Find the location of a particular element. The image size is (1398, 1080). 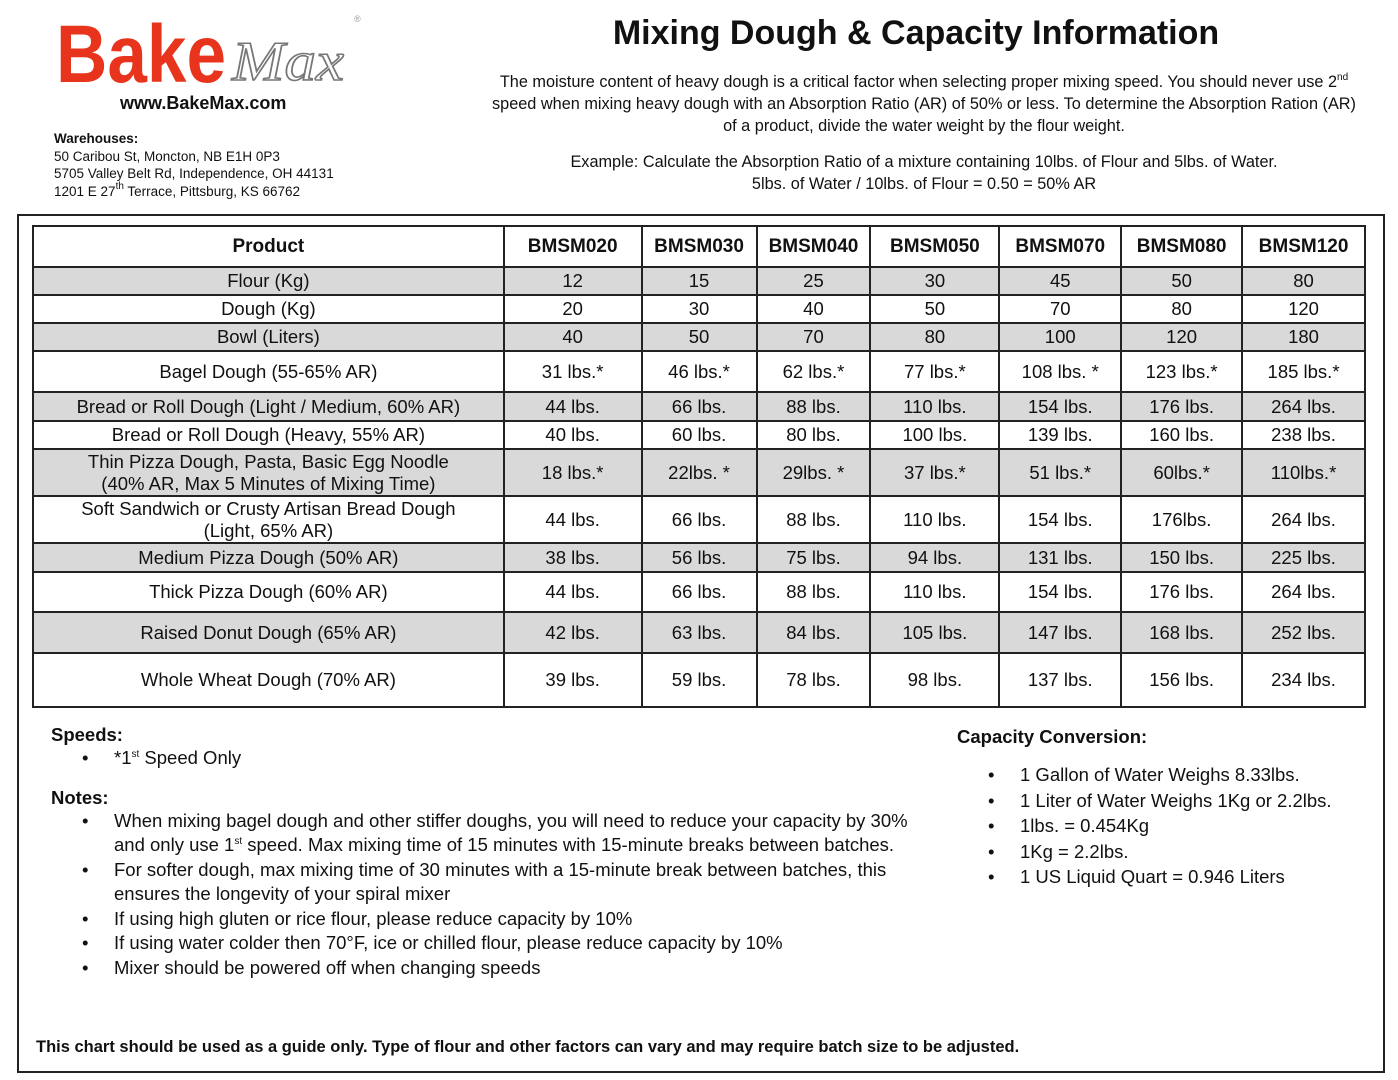

table-cell: 176lbs. is located at coordinates (1182, 519).